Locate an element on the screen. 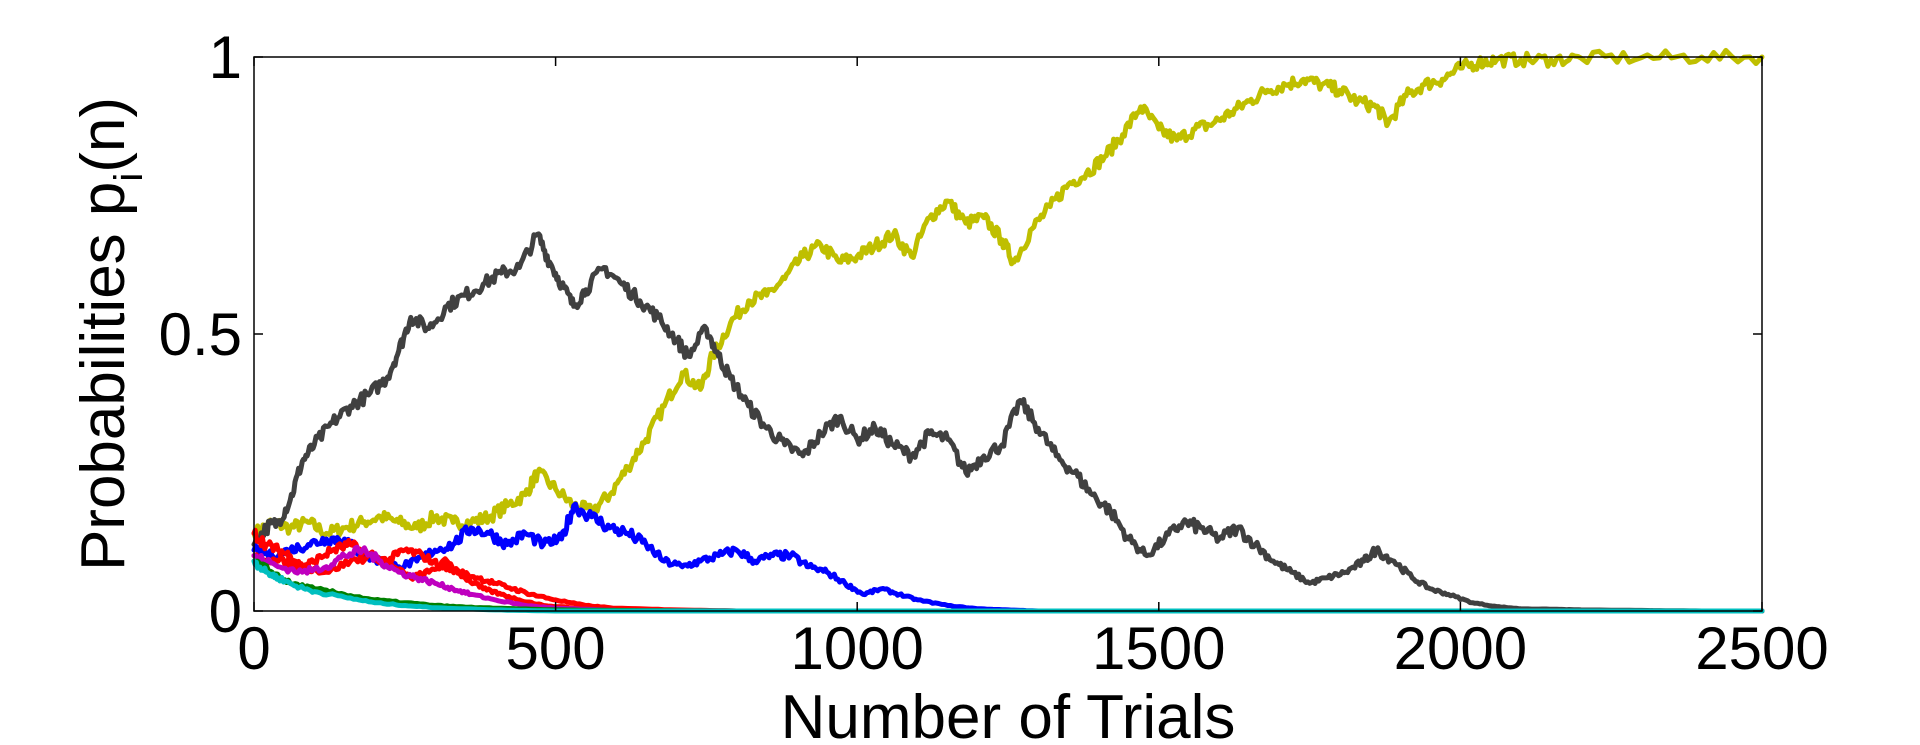 The width and height of the screenshot is (1920, 745). y-tick-label: 0 is located at coordinates (225, 611).